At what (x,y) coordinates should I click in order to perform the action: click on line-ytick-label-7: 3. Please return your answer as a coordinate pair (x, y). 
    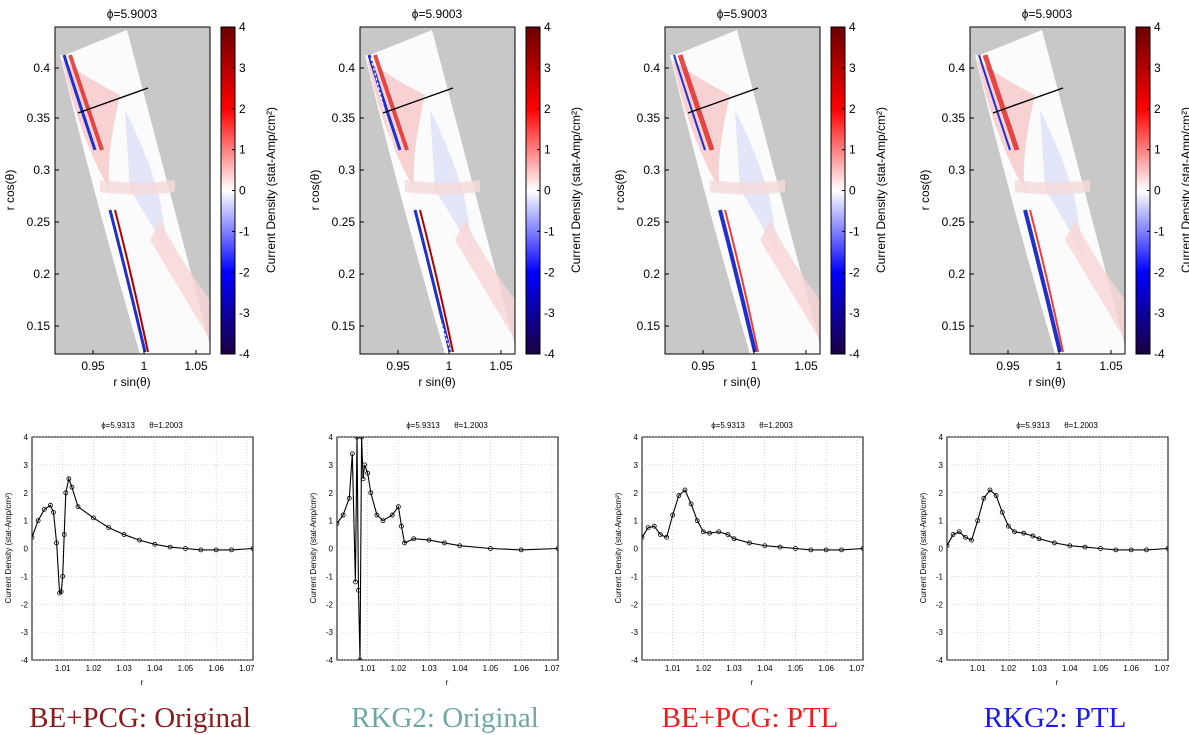
    Looking at the image, I should click on (26, 465).